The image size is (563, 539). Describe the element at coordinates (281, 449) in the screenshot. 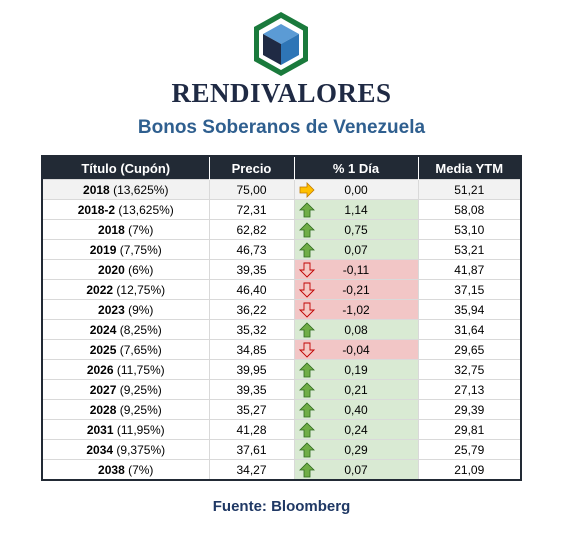

I see `table-row: 2034 (9,375%) 37,61 0,29 25,79` at that location.